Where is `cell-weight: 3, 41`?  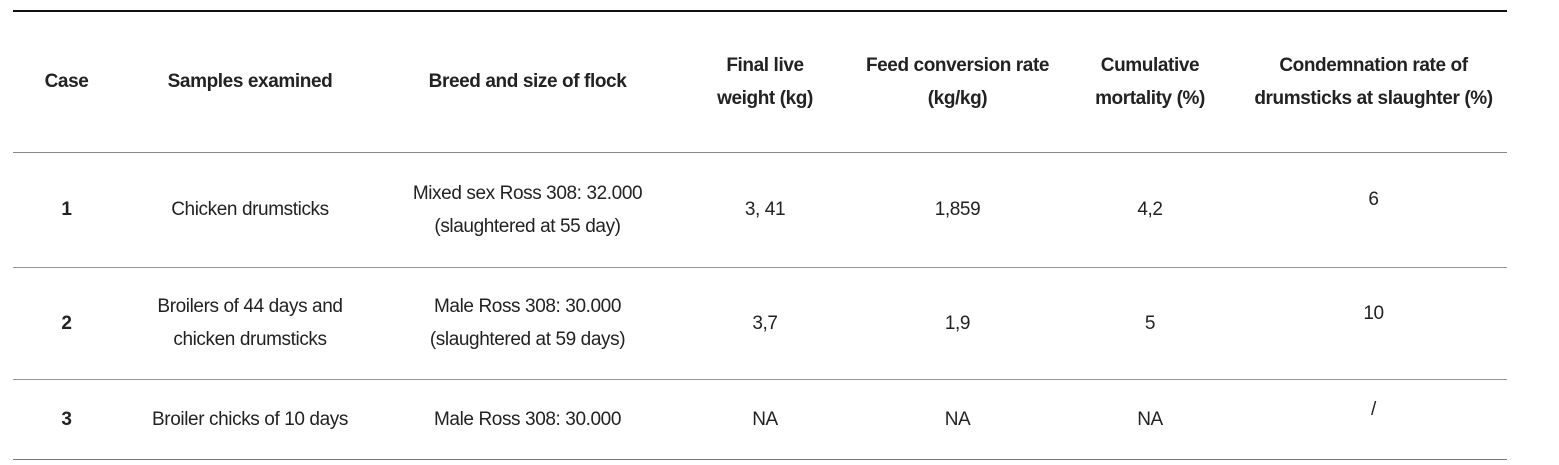 cell-weight: 3, 41 is located at coordinates (765, 209).